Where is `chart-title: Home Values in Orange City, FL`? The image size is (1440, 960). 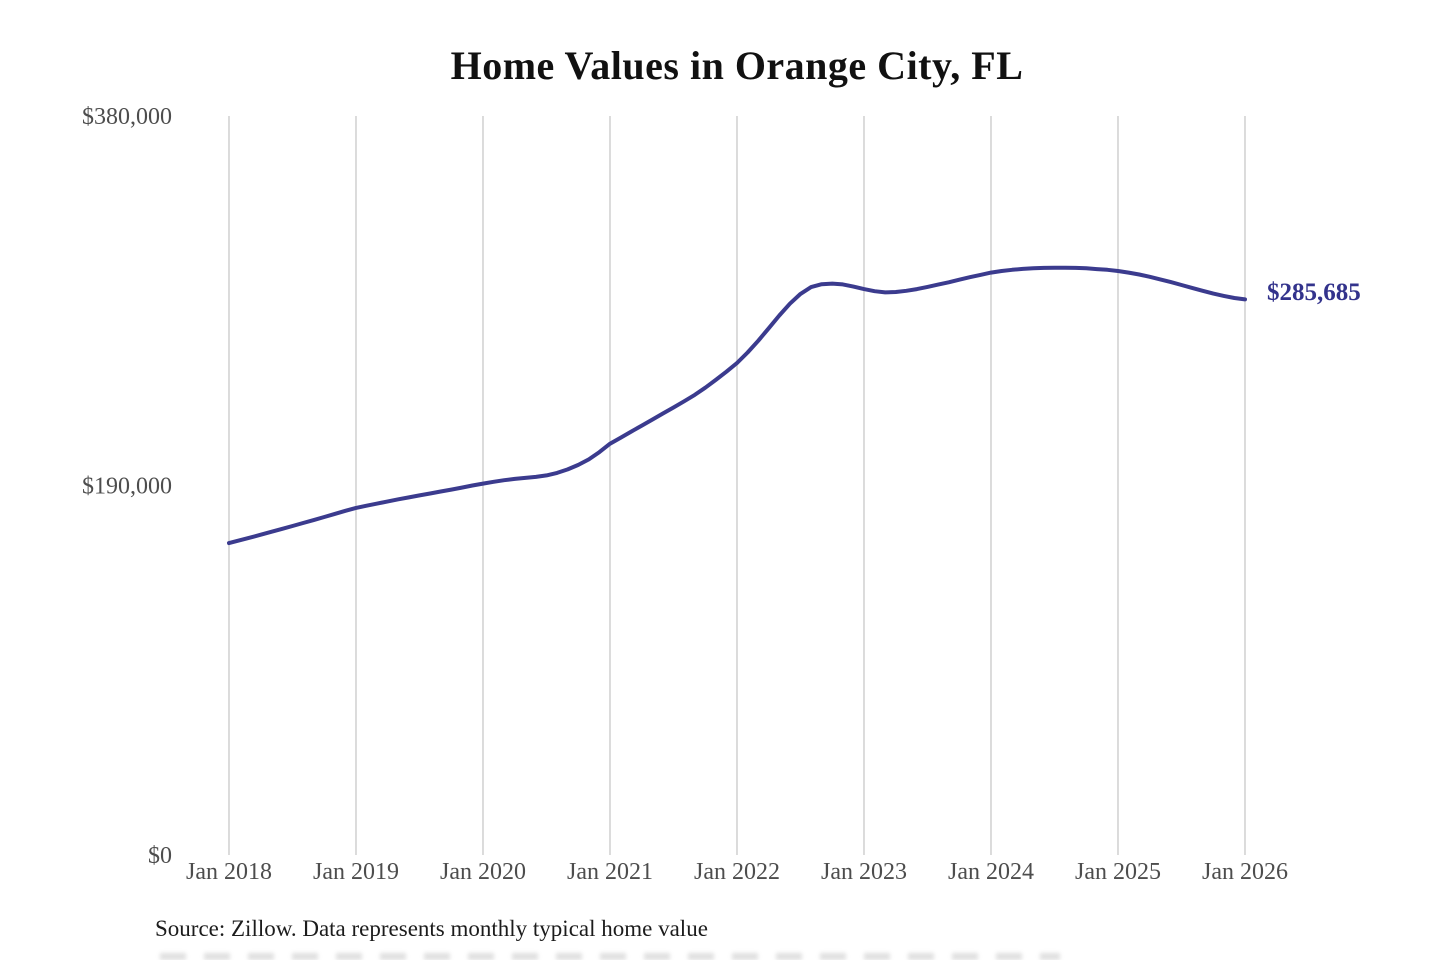 chart-title: Home Values in Orange City, FL is located at coordinates (737, 65).